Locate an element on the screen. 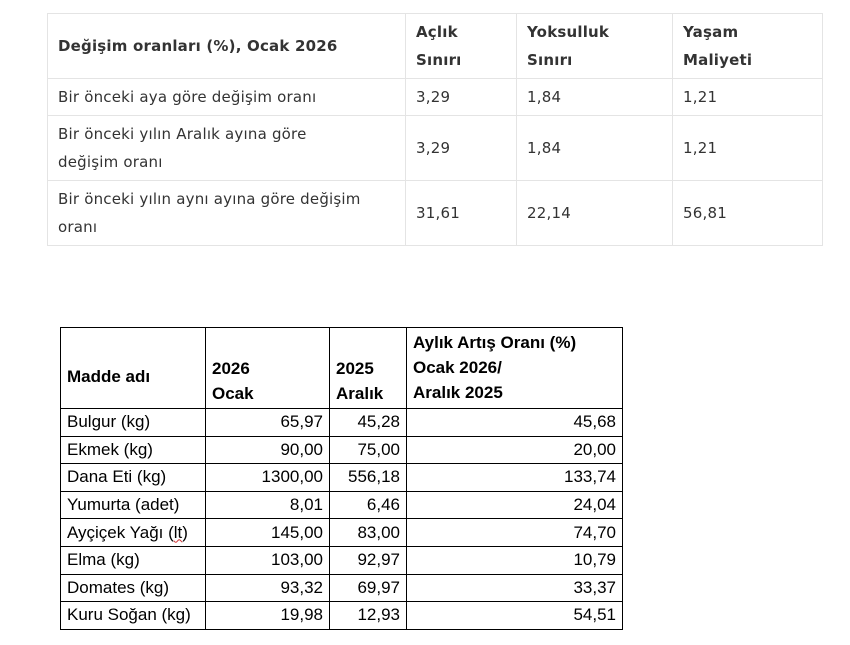 The height and width of the screenshot is (645, 850). monthly-change-cell: 133,74 is located at coordinates (514, 477).